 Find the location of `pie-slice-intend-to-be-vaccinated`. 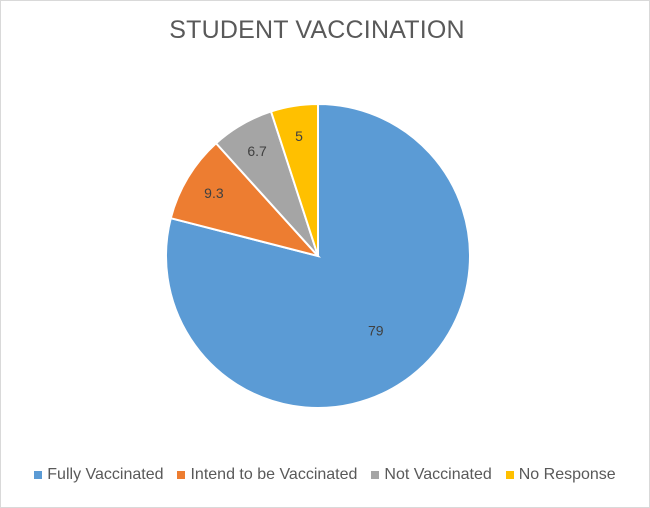

pie-slice-intend-to-be-vaccinated is located at coordinates (245, 199).